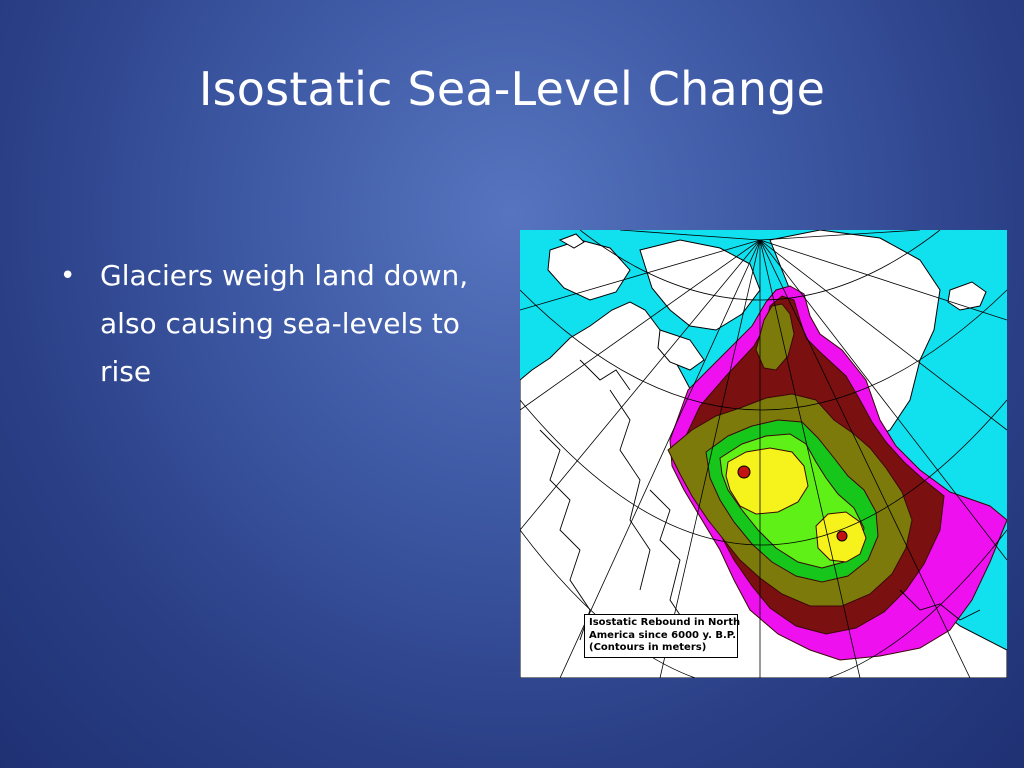 The width and height of the screenshot is (1024, 768). I want to click on map-caption-line-1: Isostatic Rebound in North, so click(665, 622).